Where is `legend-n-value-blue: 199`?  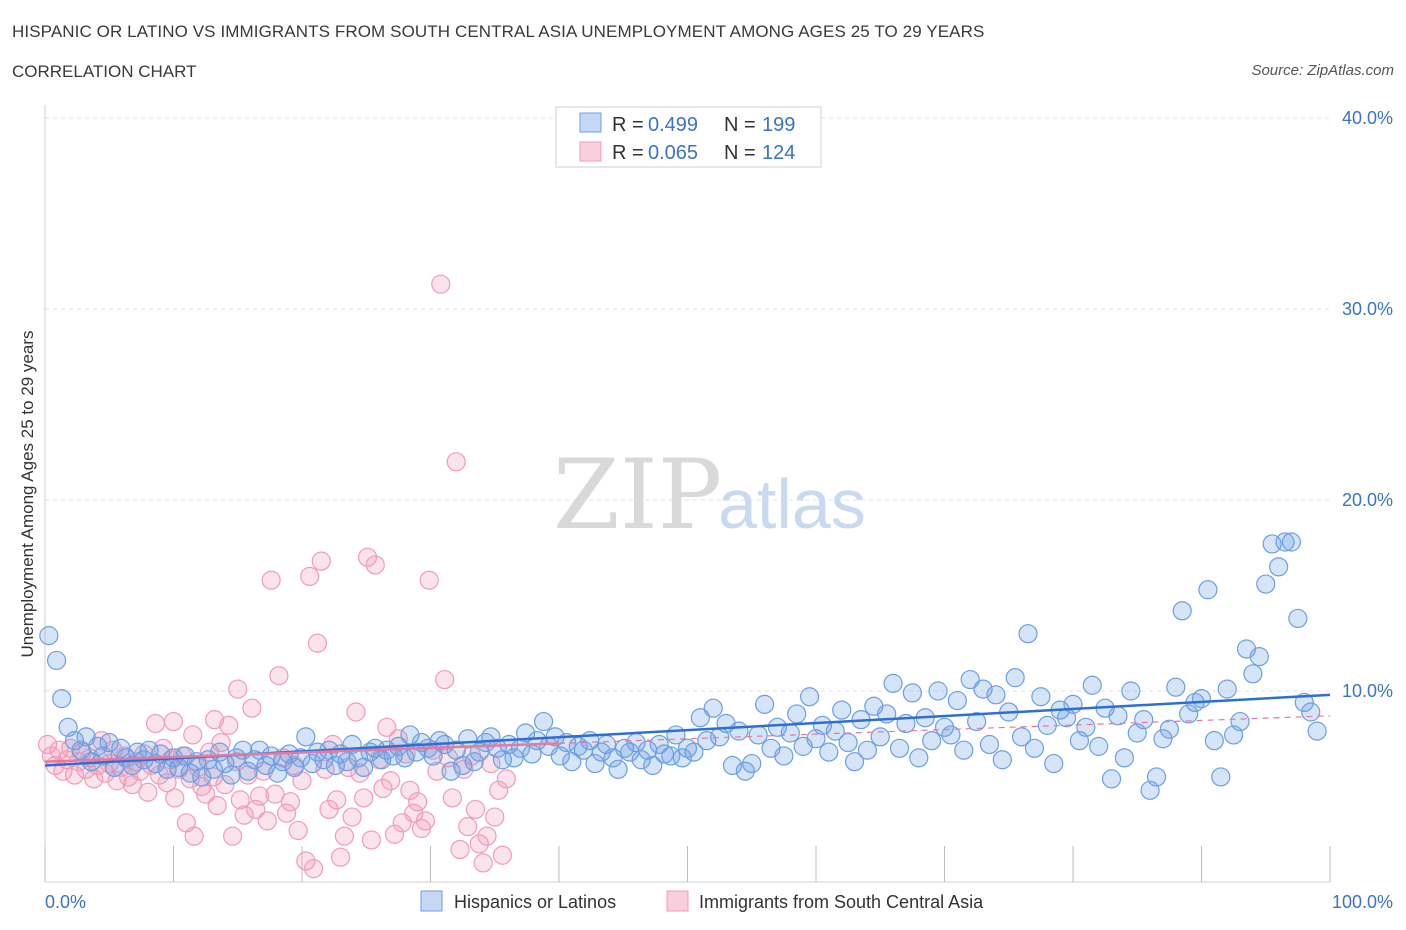
legend-n-value-blue: 199 is located at coordinates (778, 125).